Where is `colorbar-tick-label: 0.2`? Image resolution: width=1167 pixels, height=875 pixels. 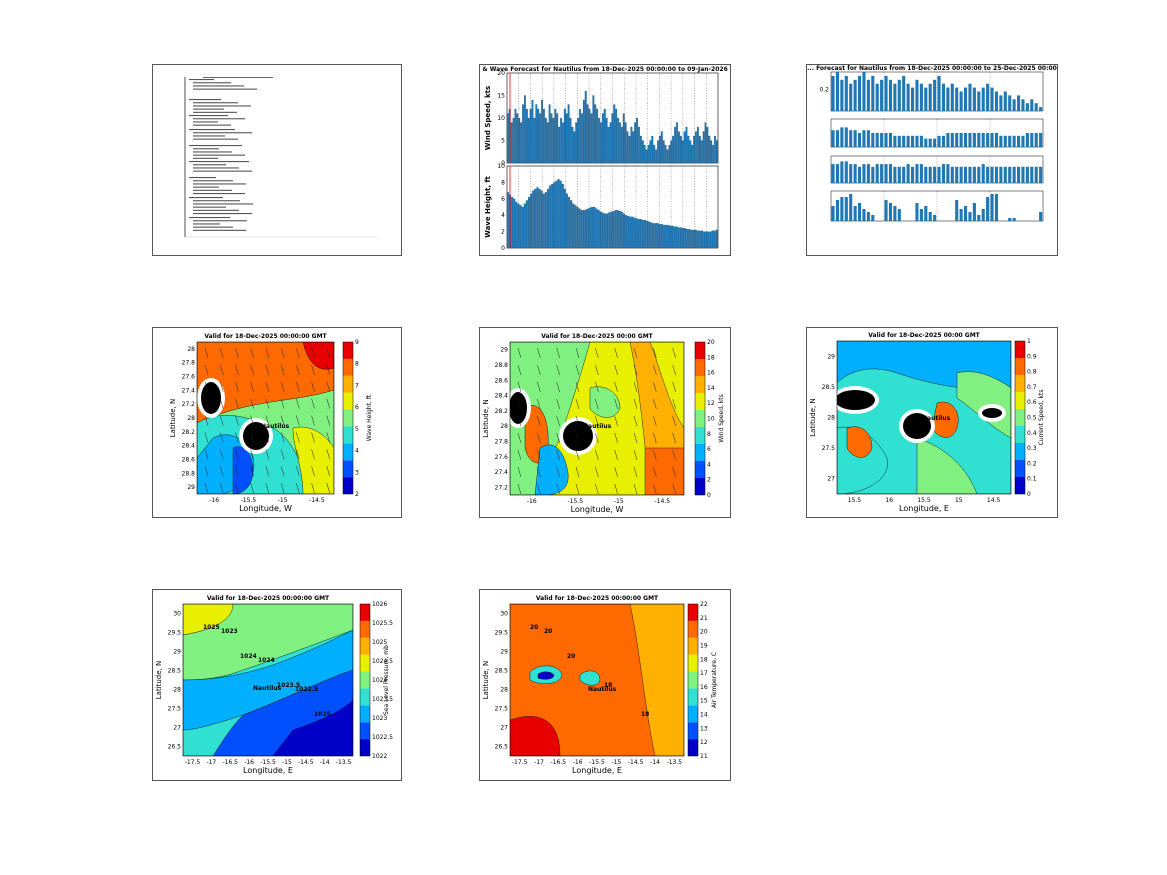
colorbar-tick-label: 0.2 is located at coordinates (1032, 463).